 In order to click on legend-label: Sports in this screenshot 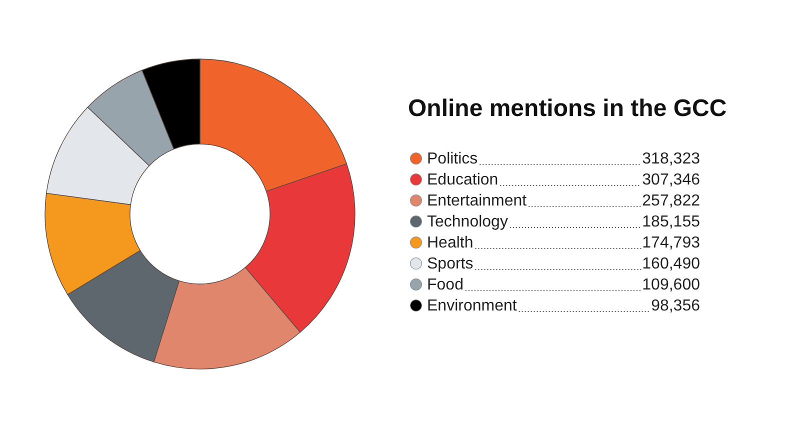, I will do `click(450, 264)`.